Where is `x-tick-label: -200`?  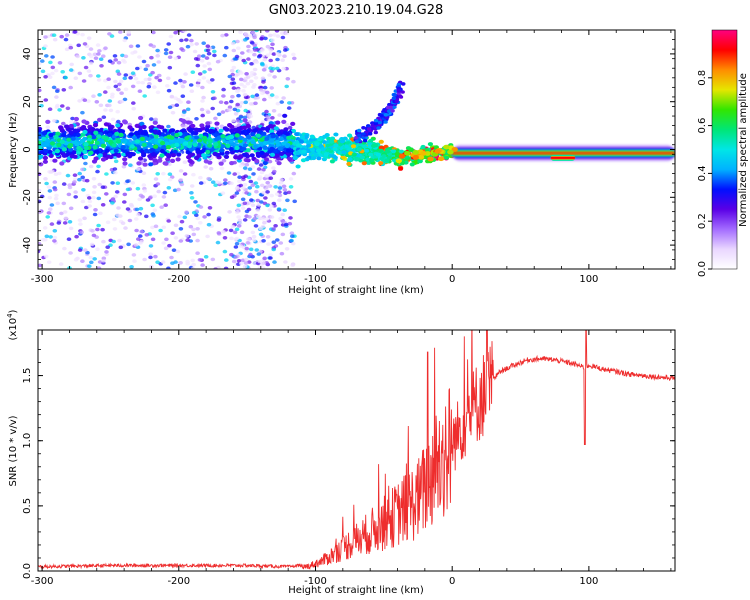 x-tick-label: -200 is located at coordinates (178, 279).